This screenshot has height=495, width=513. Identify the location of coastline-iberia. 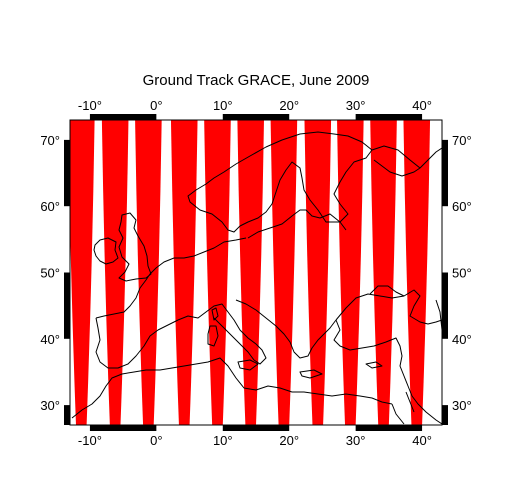
(137, 343).